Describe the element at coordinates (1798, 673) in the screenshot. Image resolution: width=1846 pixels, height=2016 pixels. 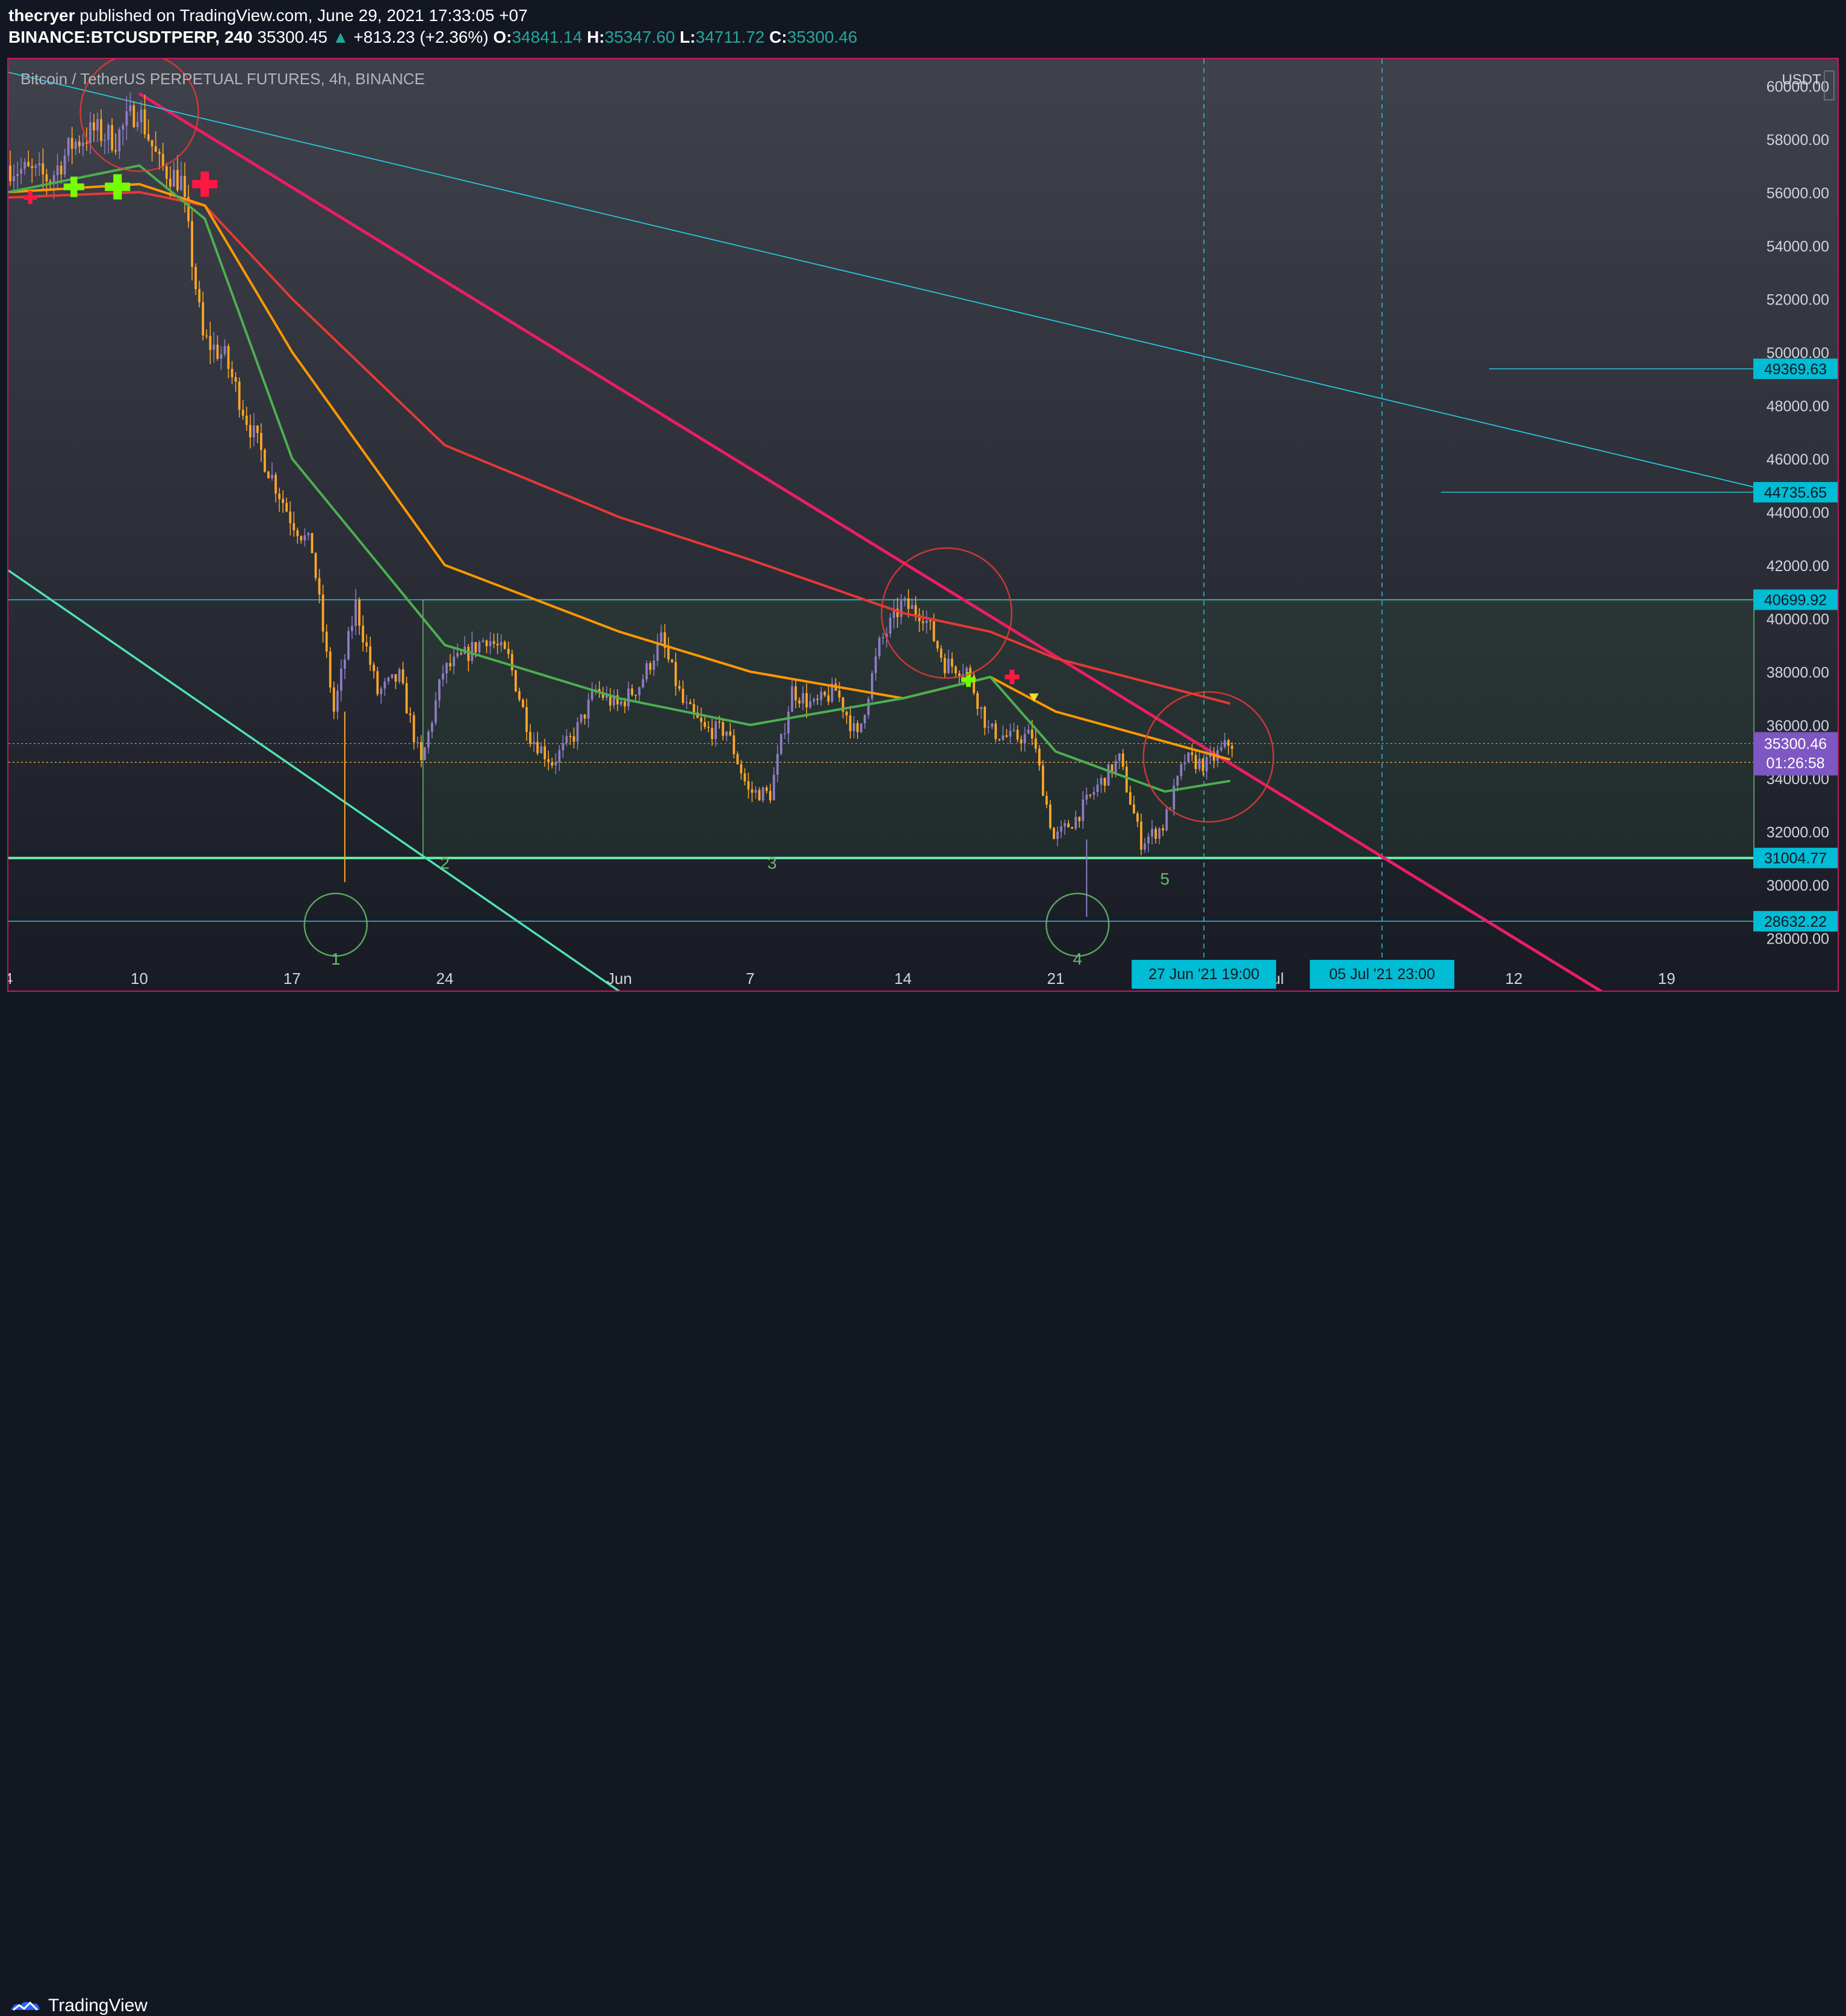
I see `y-tick-label: 38000.00` at that location.